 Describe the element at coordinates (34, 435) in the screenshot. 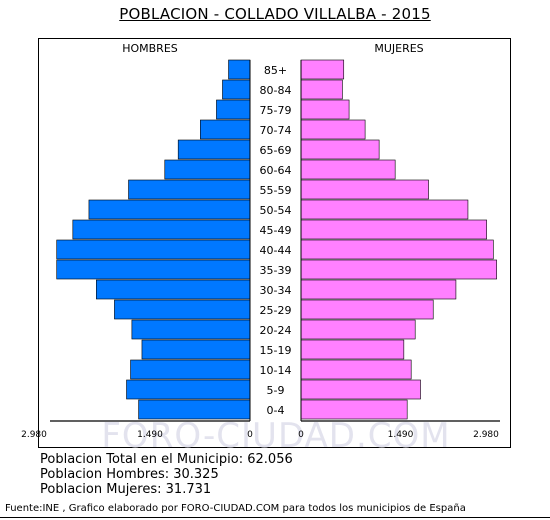

I see `tick-left-0: 2.980` at that location.